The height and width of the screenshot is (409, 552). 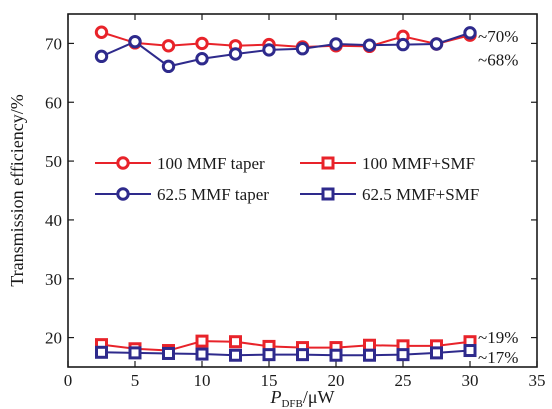 I want to click on x-tick-label: 15, so click(x=269, y=380).